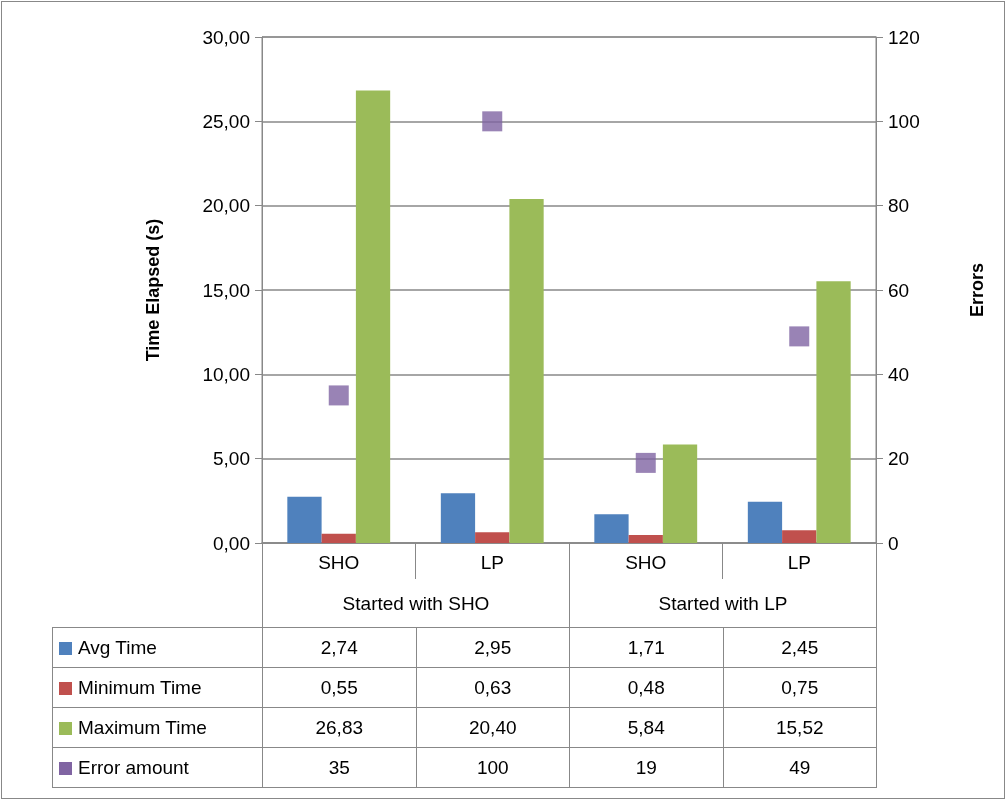 The height and width of the screenshot is (800, 1006). I want to click on y2-tick-label: 40, so click(899, 374).